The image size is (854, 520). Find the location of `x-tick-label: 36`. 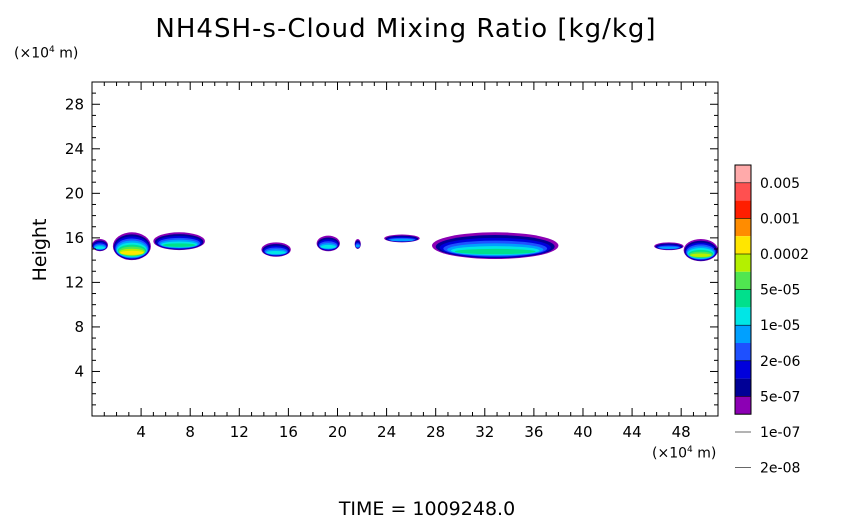

x-tick-label: 36 is located at coordinates (533, 432).